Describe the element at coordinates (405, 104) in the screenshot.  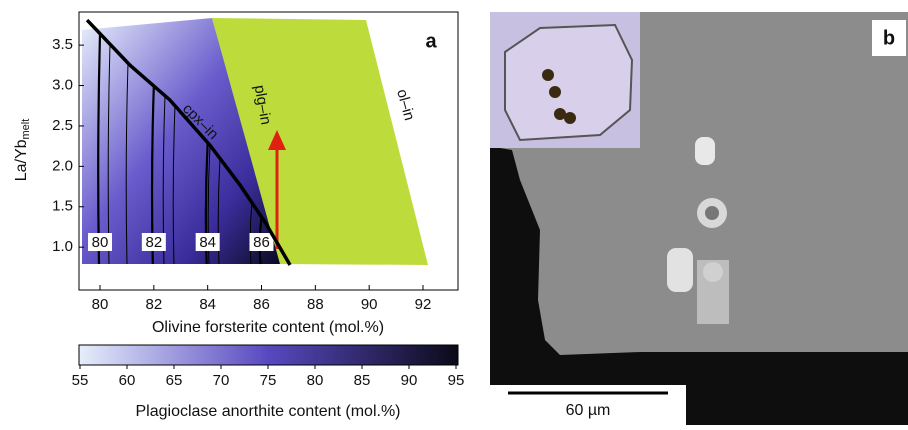
I see `region-label: ol–in` at that location.